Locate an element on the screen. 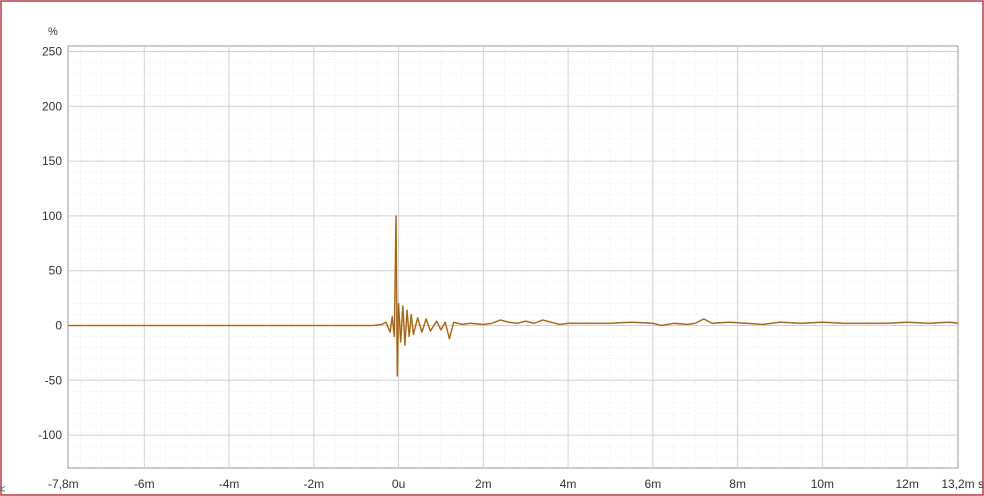 The height and width of the screenshot is (496, 984). y-tick-label: 0 is located at coordinates (58, 326).